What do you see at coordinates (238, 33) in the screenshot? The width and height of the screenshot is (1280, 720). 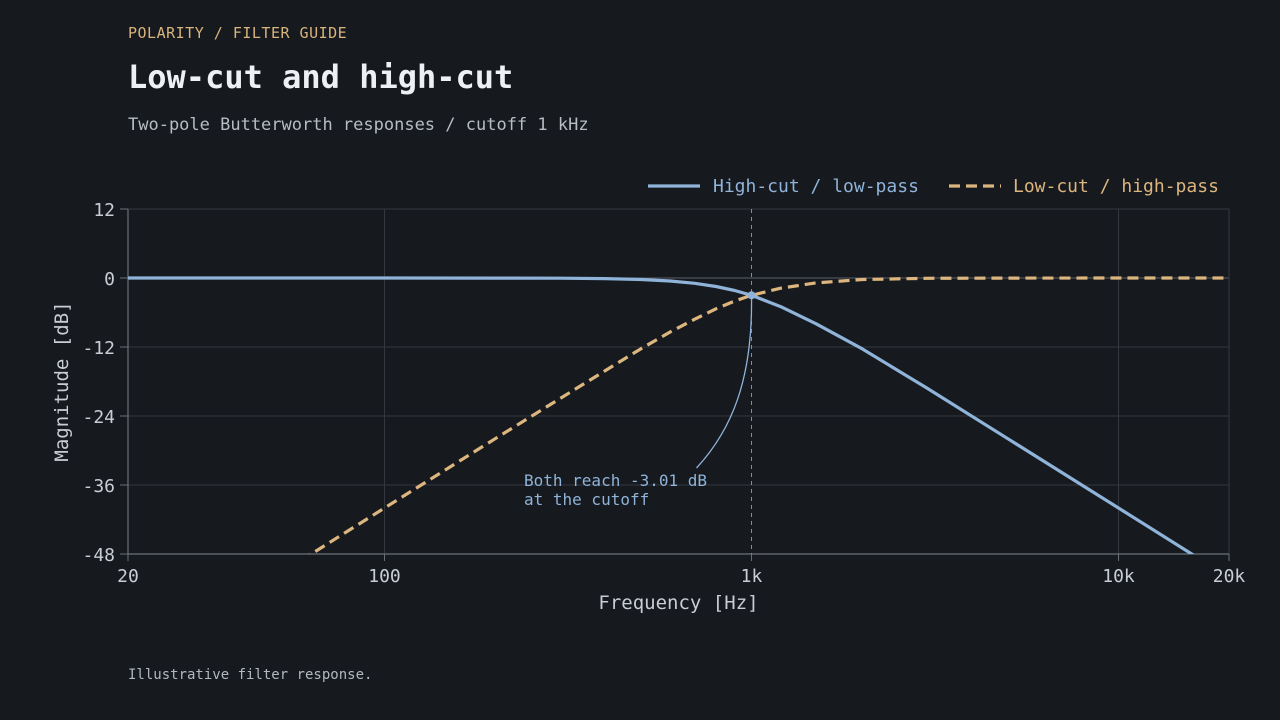 I see `breadcrumb: POLARITY / FILTER GUIDE` at bounding box center [238, 33].